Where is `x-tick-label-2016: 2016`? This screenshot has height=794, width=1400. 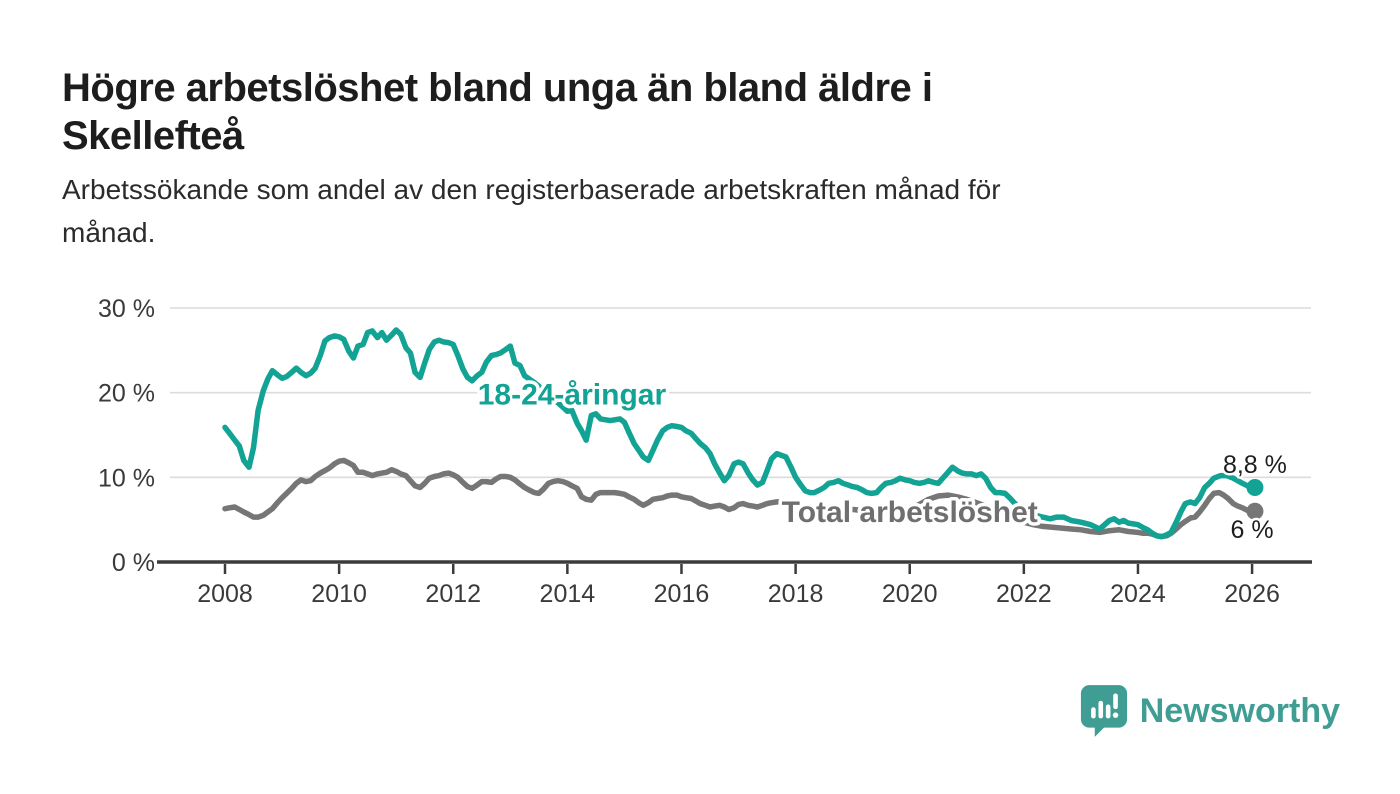
x-tick-label-2016: 2016 is located at coordinates (682, 594).